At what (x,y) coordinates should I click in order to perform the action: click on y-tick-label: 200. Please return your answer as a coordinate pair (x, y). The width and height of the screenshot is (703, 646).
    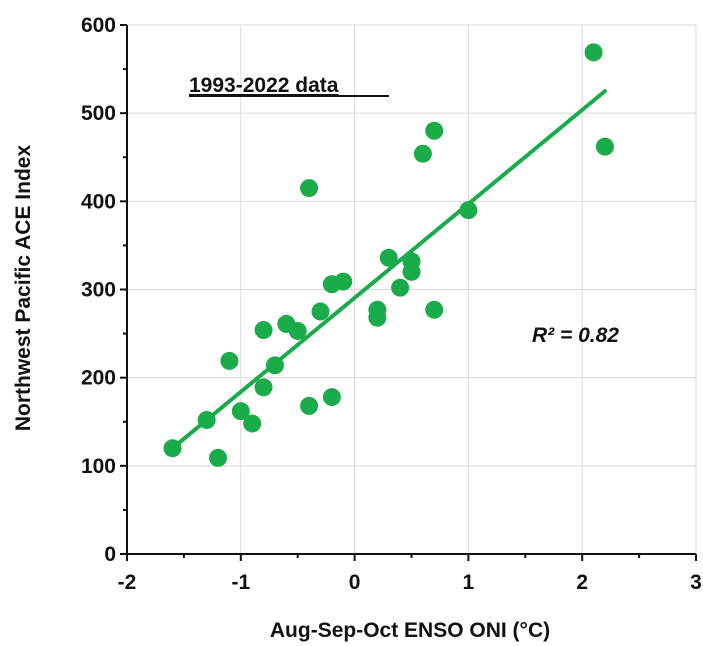
    Looking at the image, I should click on (98, 378).